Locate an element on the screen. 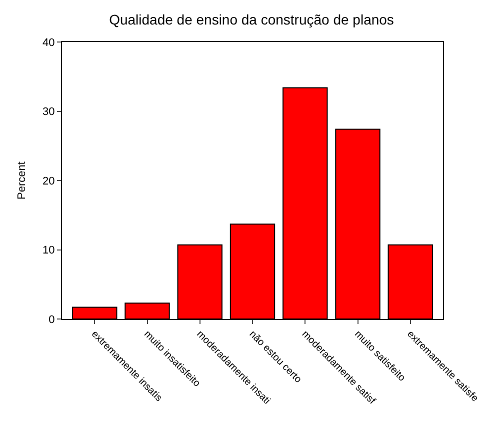 This screenshot has height=421, width=503. y-axis-title: Percent is located at coordinates (22, 181).